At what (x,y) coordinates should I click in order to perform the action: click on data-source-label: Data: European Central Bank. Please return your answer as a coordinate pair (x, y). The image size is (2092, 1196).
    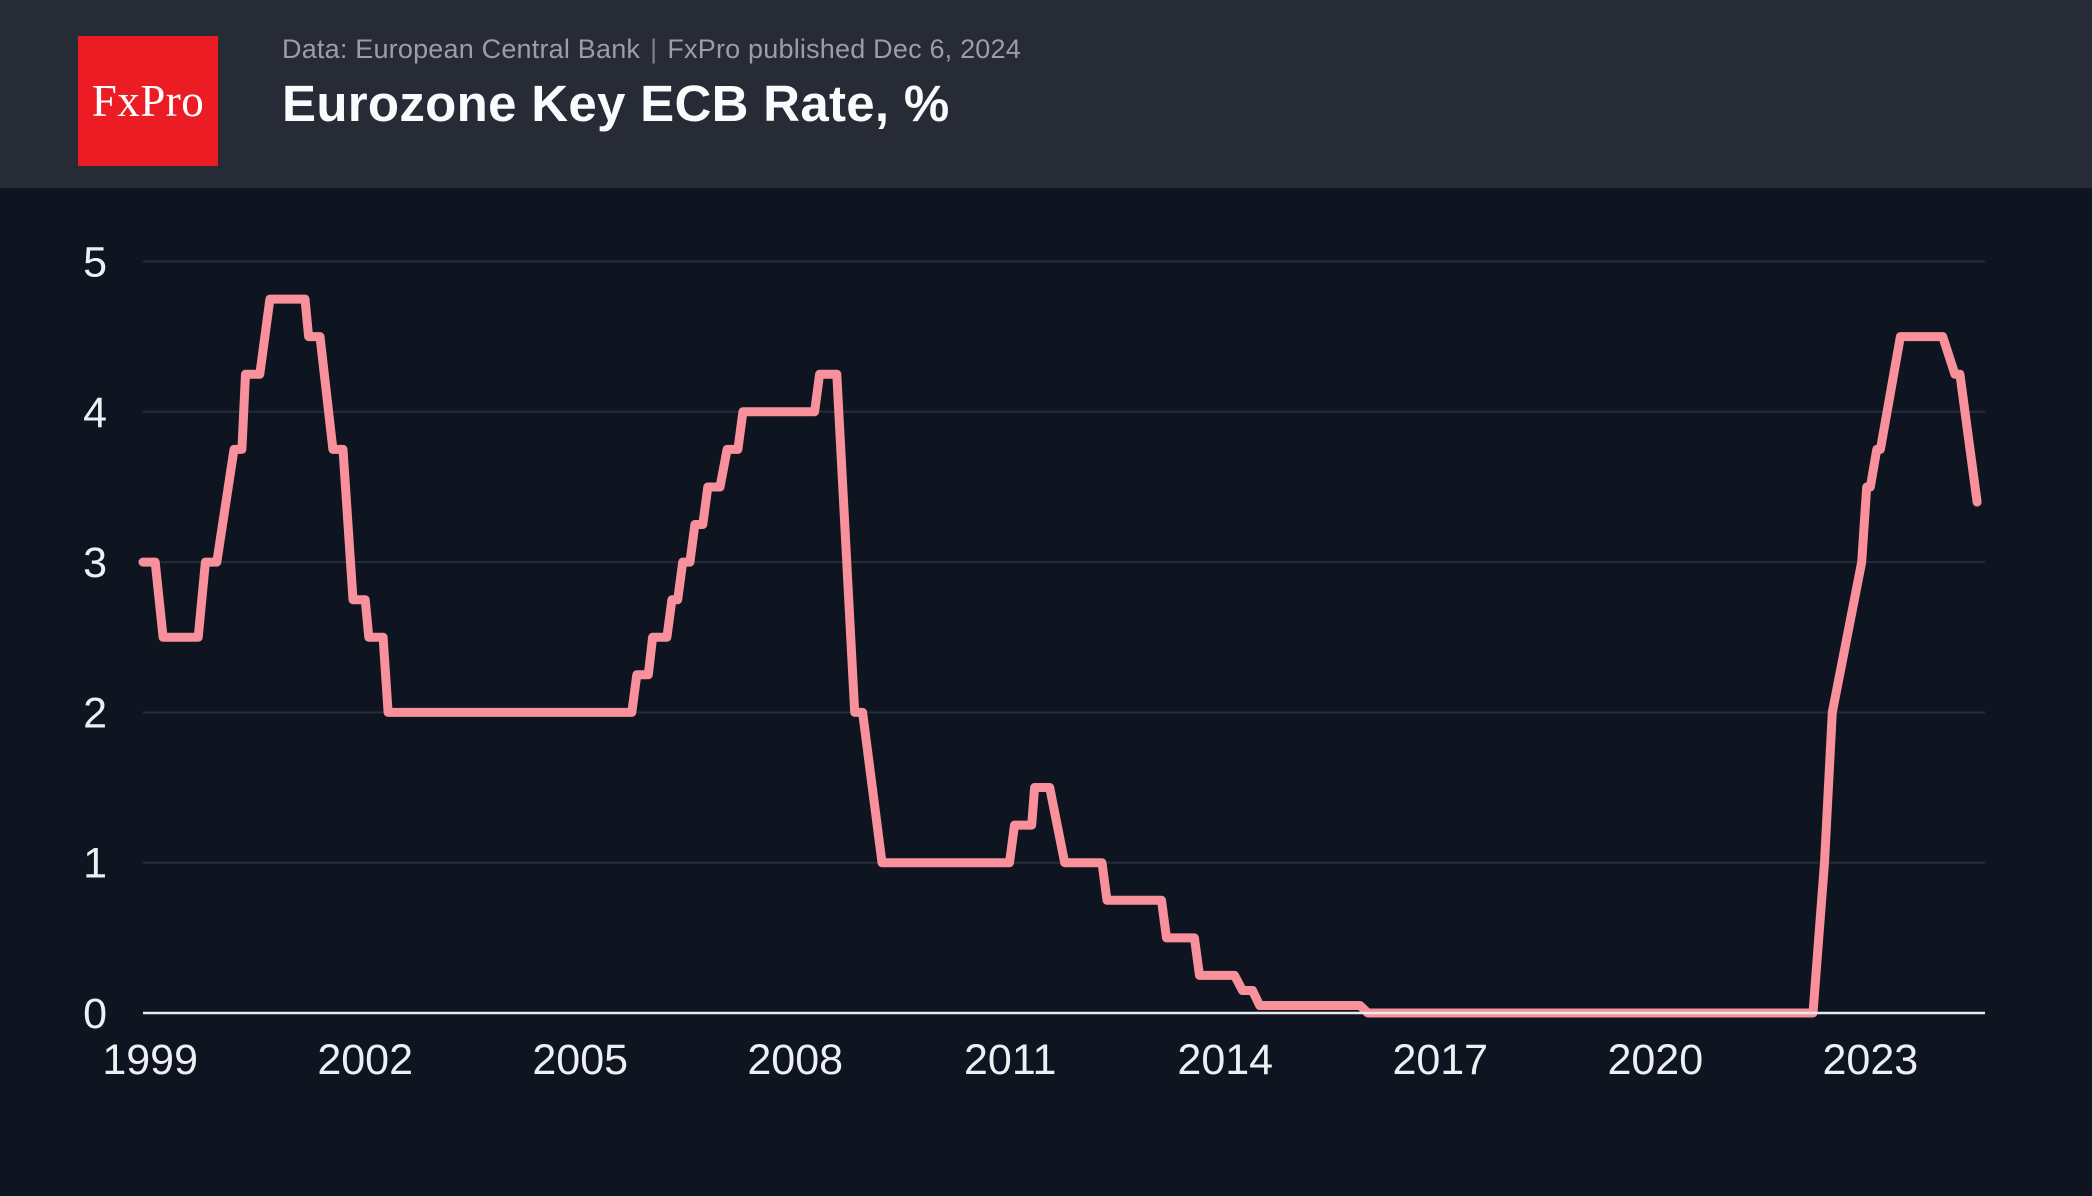
    Looking at the image, I should click on (461, 49).